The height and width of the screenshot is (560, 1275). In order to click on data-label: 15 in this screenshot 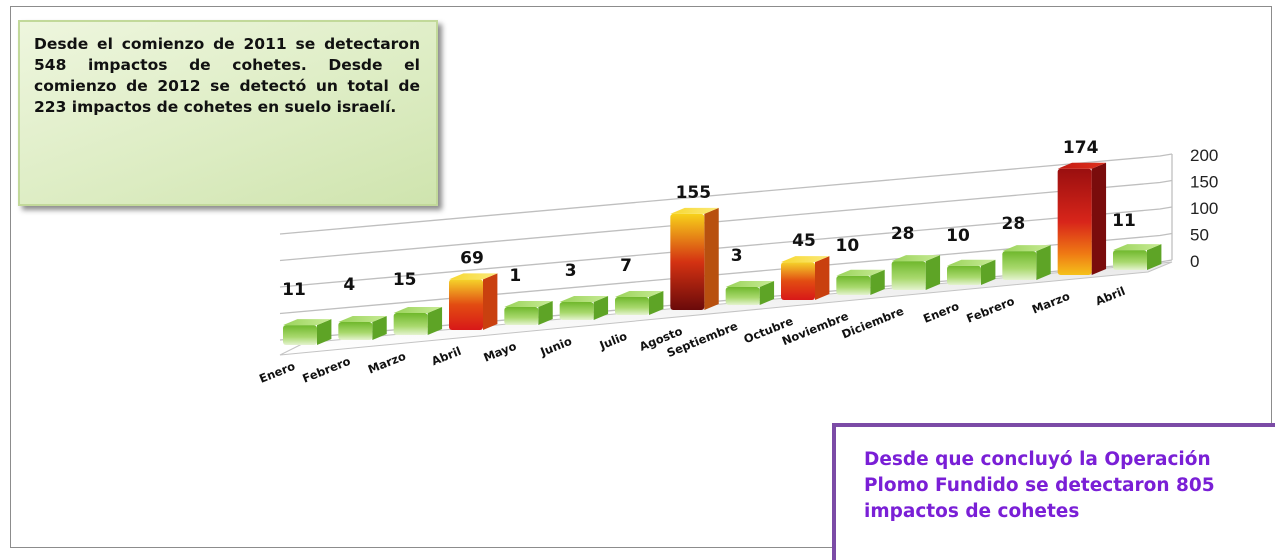, I will do `click(405, 280)`.